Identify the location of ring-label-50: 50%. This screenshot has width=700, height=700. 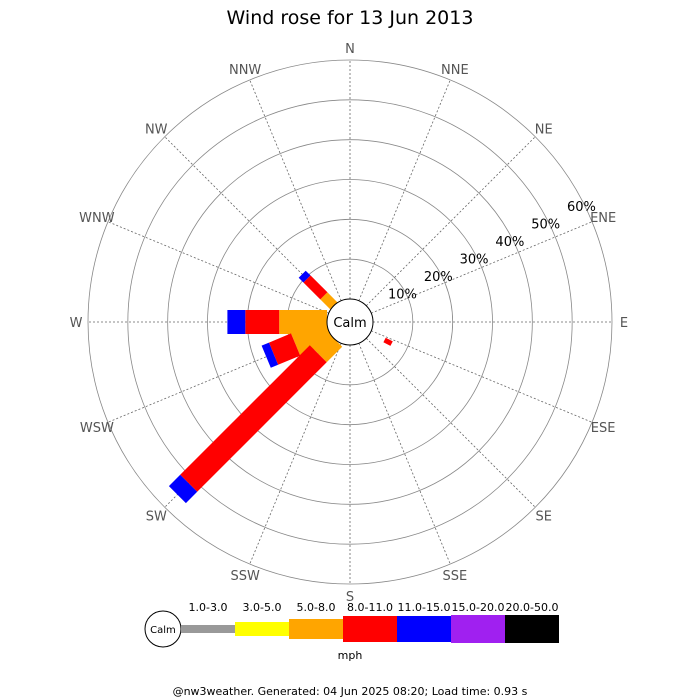
(545, 225).